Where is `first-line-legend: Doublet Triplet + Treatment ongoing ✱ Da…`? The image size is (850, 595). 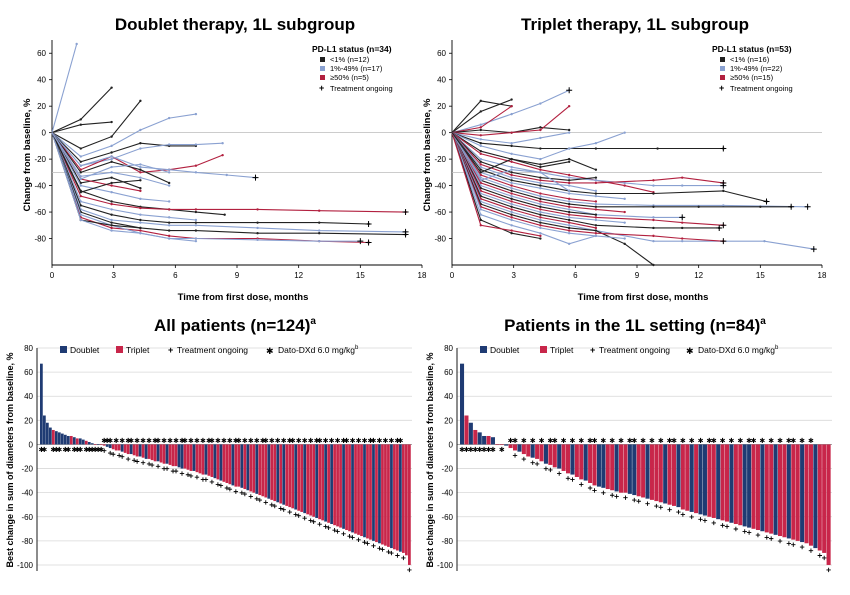 first-line-legend: Doublet Triplet + Treatment ongoing ✱ Da… is located at coordinates (629, 350).